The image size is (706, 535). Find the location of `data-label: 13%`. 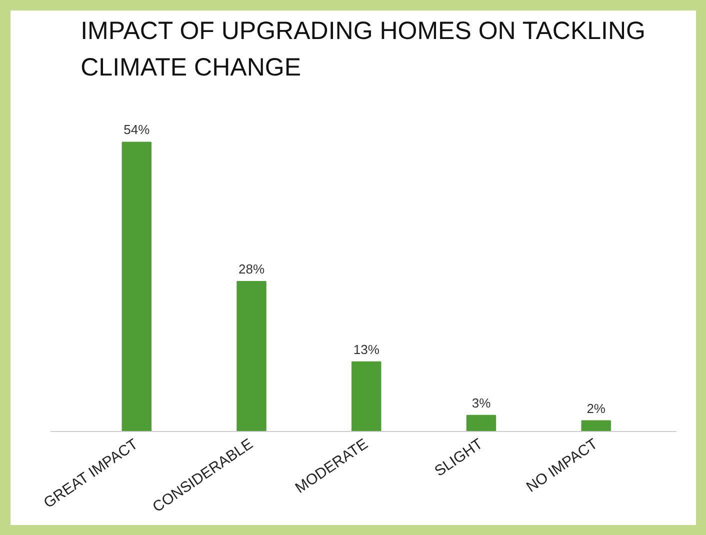

data-label: 13% is located at coordinates (366, 349).